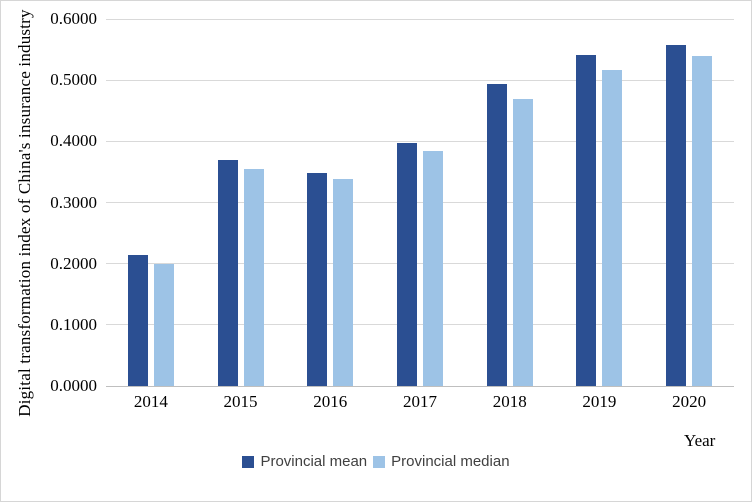  I want to click on bar-provincial-median-2019, so click(612, 227).